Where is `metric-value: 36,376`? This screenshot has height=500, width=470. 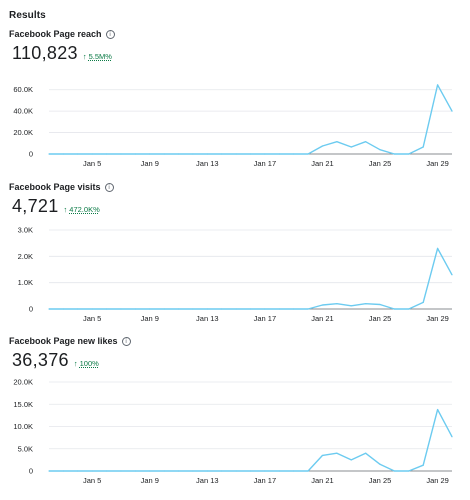
metric-value: 36,376 is located at coordinates (40, 360).